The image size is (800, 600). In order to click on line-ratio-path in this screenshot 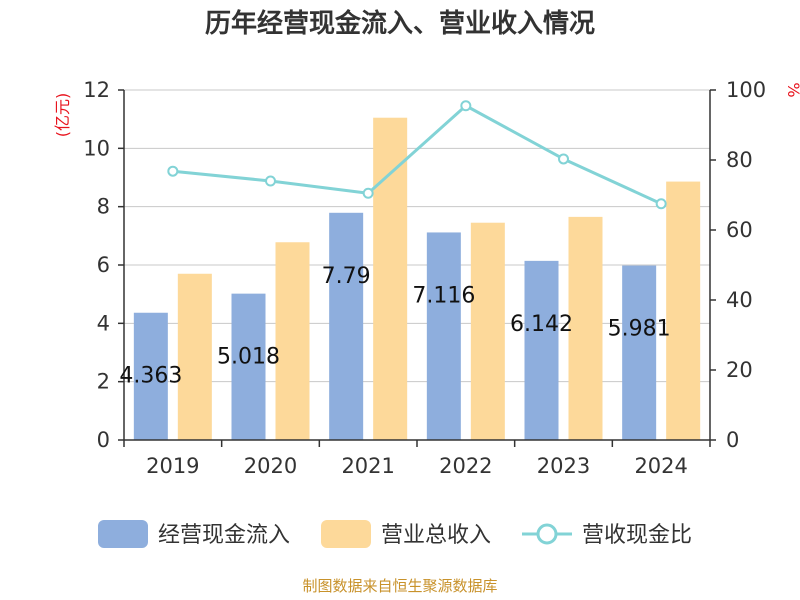, I will do `click(417, 155)`.